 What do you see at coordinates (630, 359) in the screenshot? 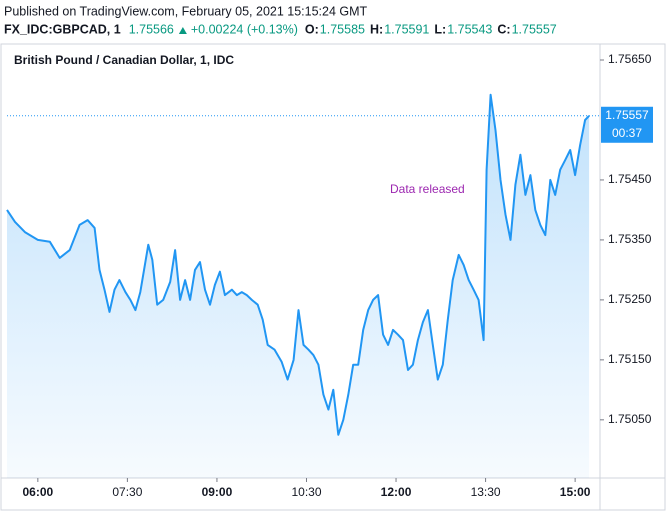
I see `y-tick-label: 1.75150` at bounding box center [630, 359].